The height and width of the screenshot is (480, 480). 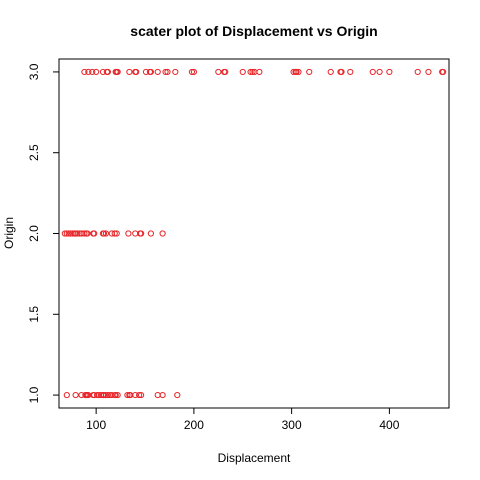 I want to click on y-tick-label: 1.0, so click(x=34, y=394).